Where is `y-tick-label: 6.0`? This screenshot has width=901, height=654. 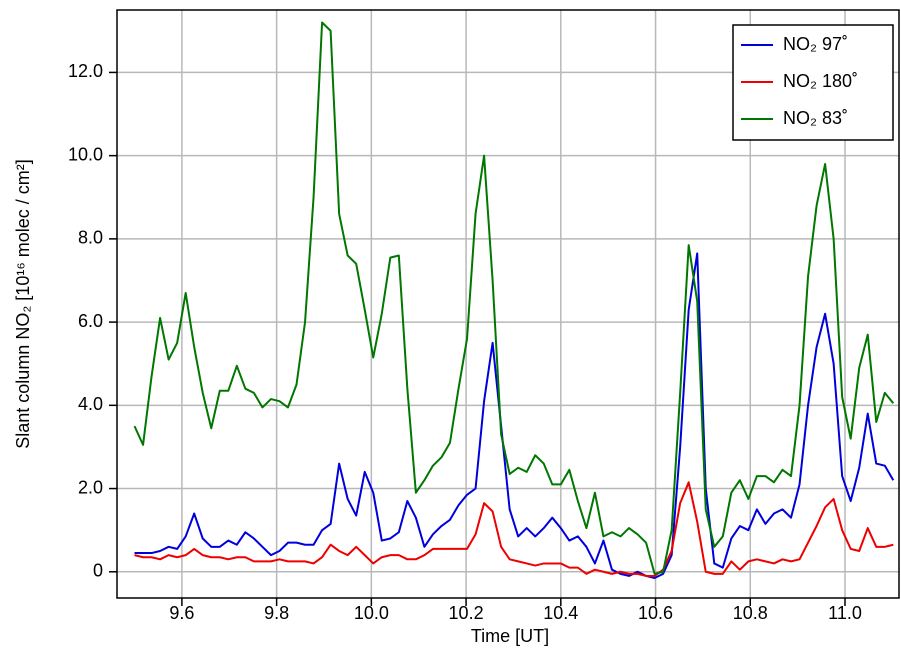
y-tick-label: 6.0 is located at coordinates (90, 321).